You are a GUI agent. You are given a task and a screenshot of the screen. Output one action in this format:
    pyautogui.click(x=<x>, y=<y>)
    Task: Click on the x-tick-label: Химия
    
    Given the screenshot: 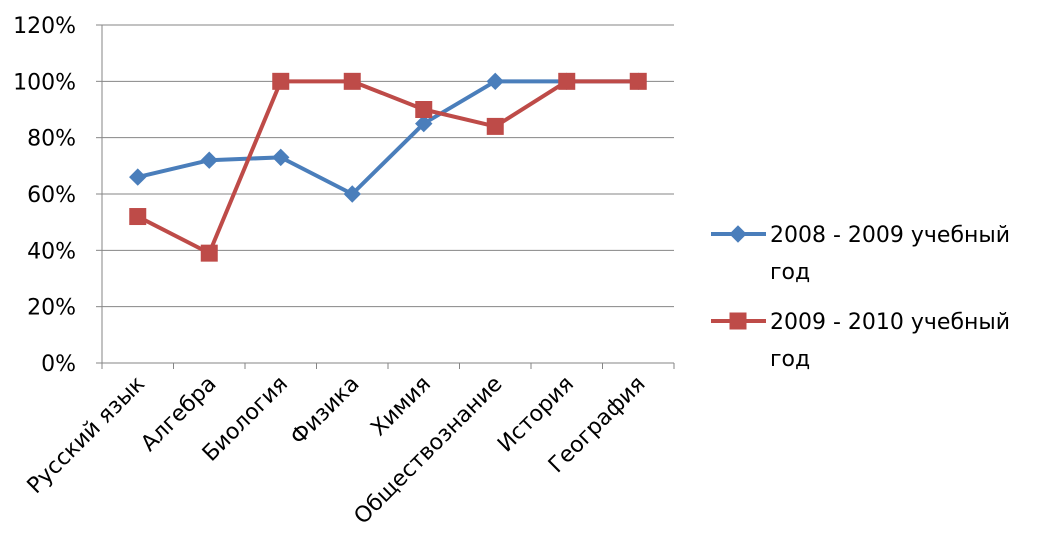 What is the action you would take?
    pyautogui.click(x=401, y=407)
    